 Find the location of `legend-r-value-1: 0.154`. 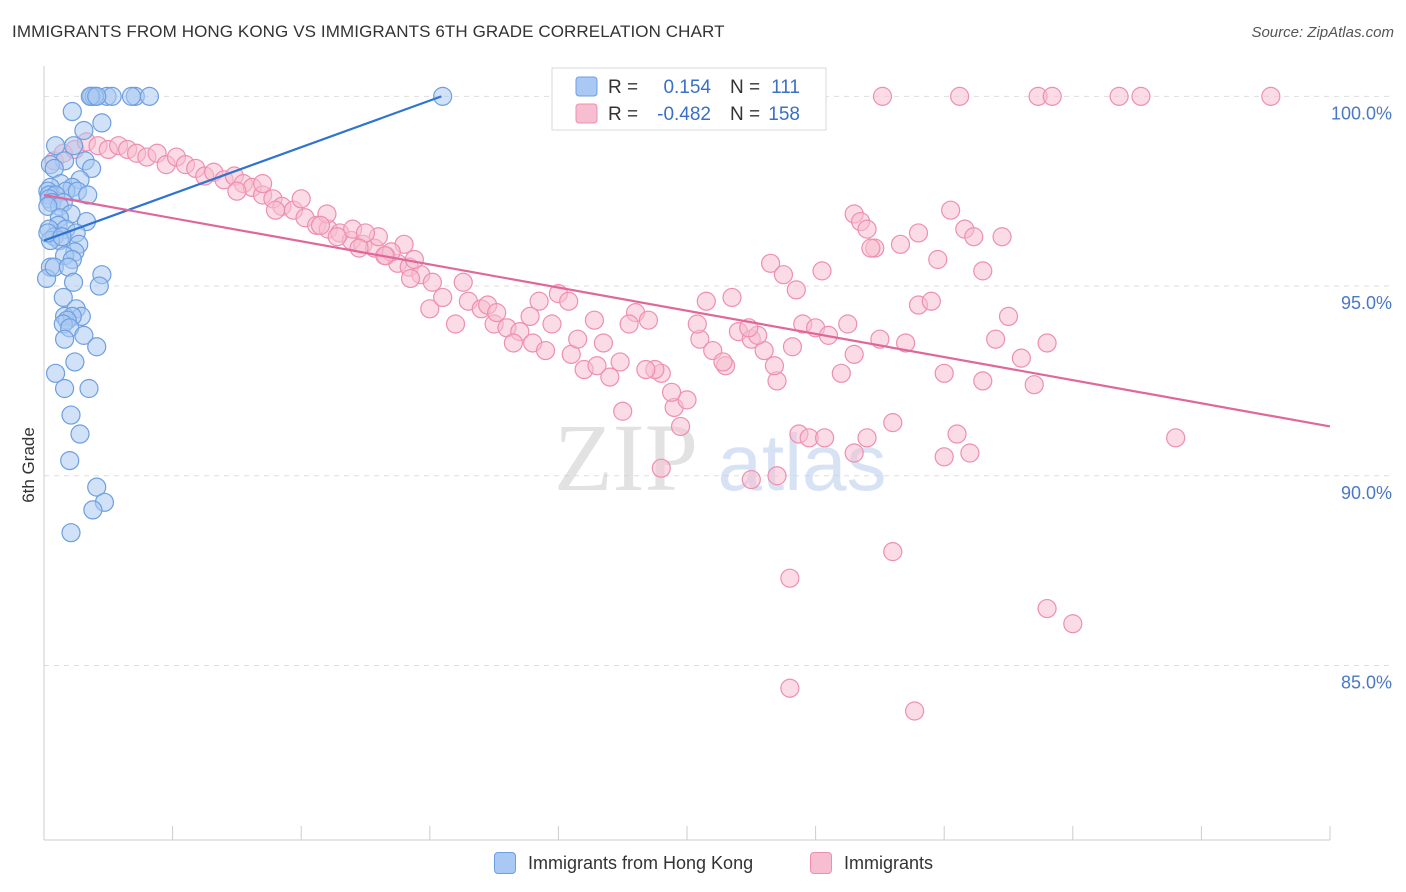

legend-r-value-1: 0.154 is located at coordinates (687, 87).